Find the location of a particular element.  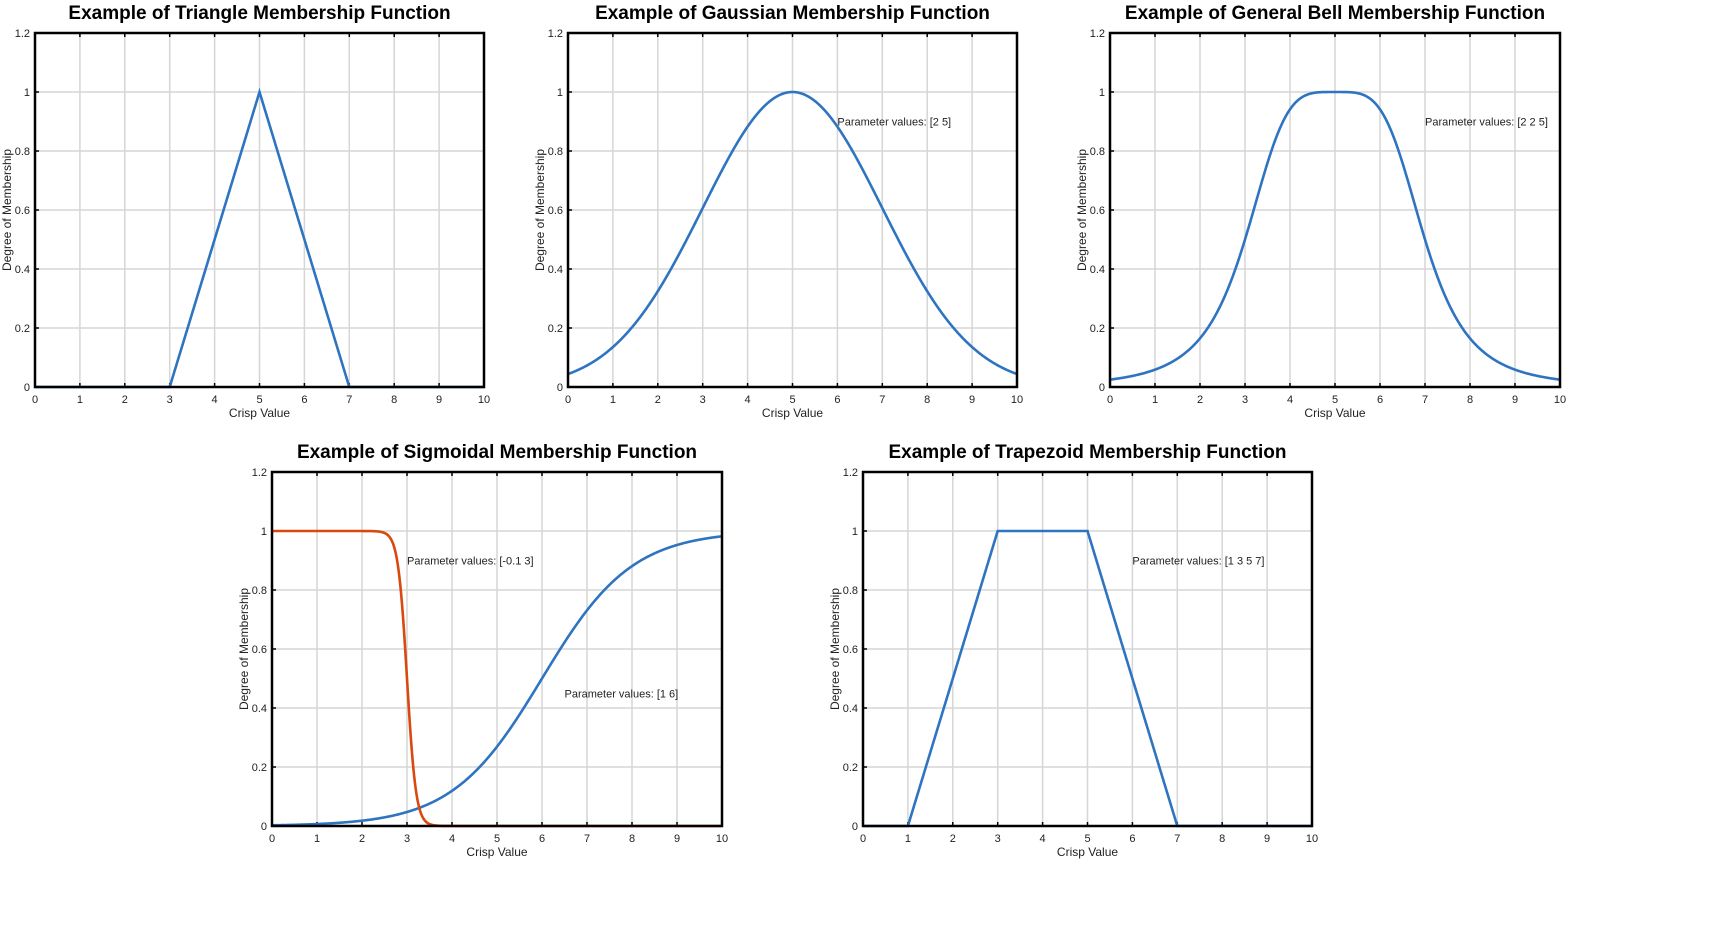

chart-title: Example of Triangle Membership Function is located at coordinates (259, 13).